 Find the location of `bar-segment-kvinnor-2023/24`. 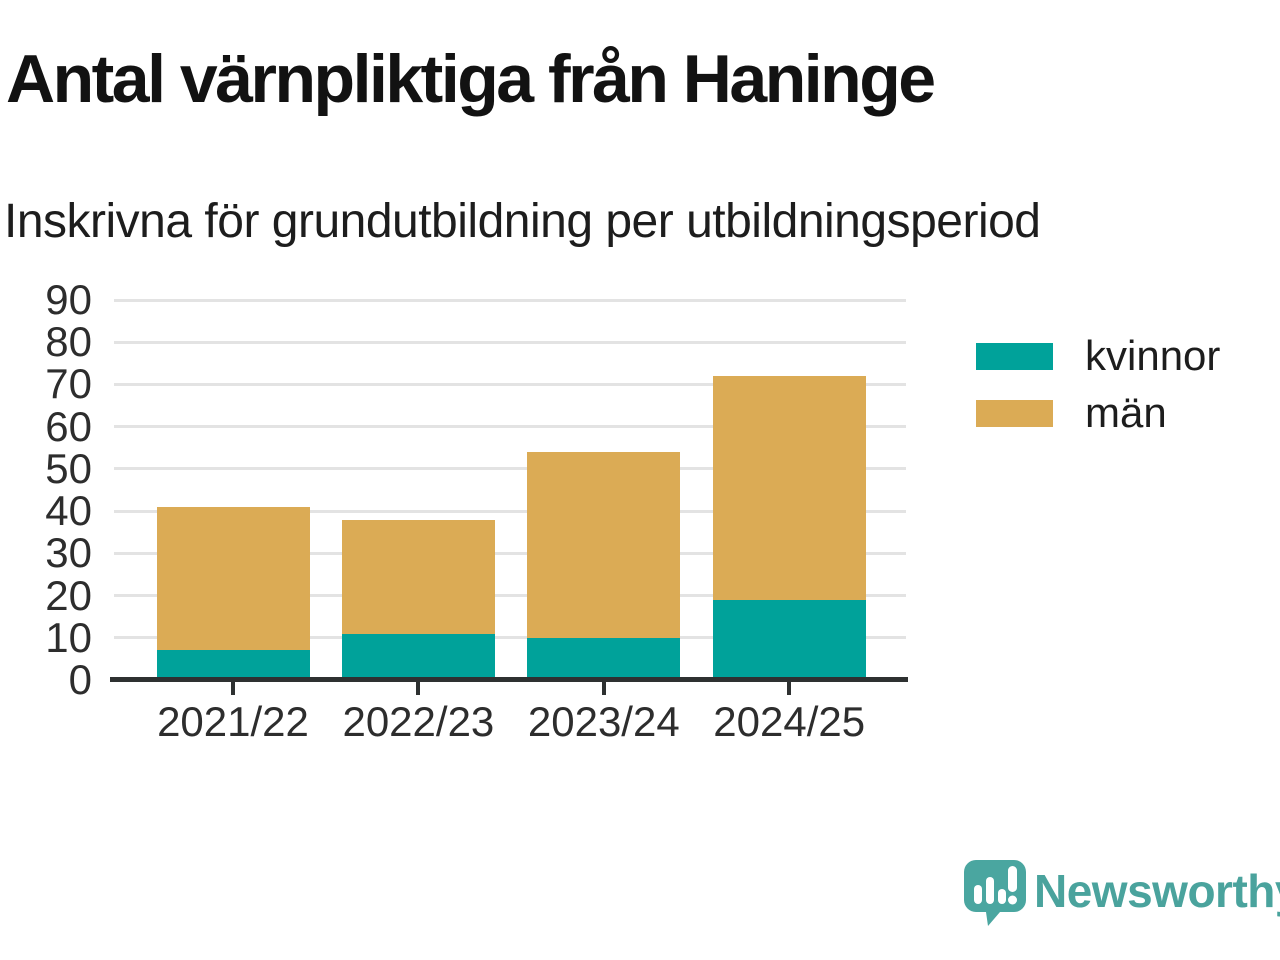

bar-segment-kvinnor-2023/24 is located at coordinates (604, 658).